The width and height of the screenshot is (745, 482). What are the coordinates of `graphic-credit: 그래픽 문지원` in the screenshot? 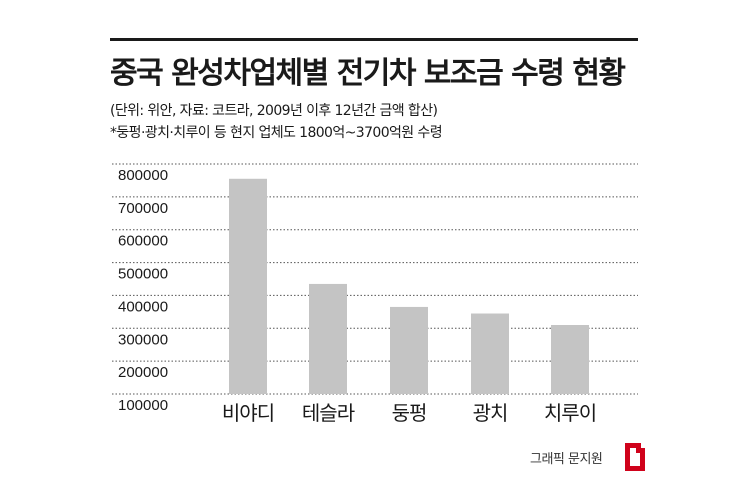 It's located at (566, 459).